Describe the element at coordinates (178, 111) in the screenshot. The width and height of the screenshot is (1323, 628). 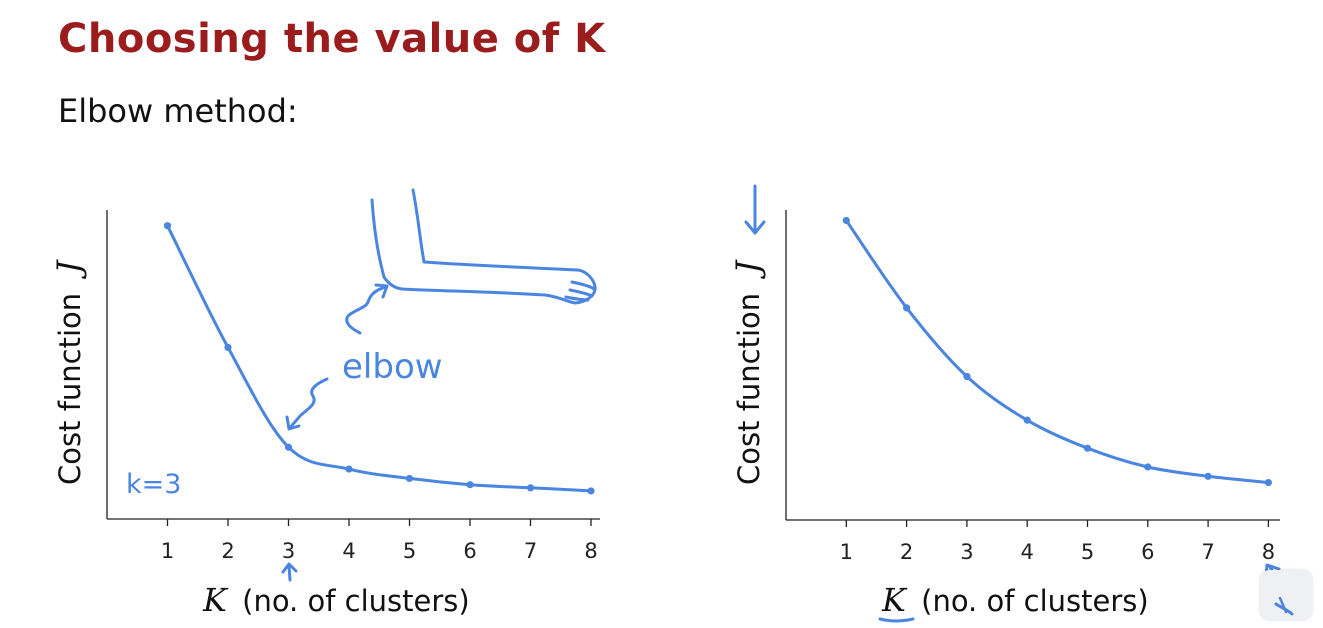
I see `slide-subtitle: Elbow method:` at that location.